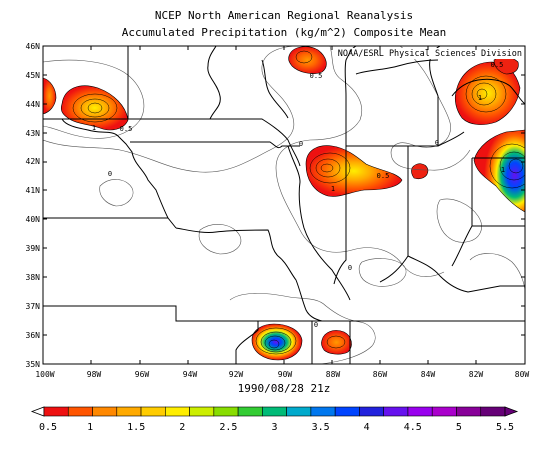 This screenshot has height=449, width=554. I want to click on colorbar-tick-label: 4, so click(367, 427).